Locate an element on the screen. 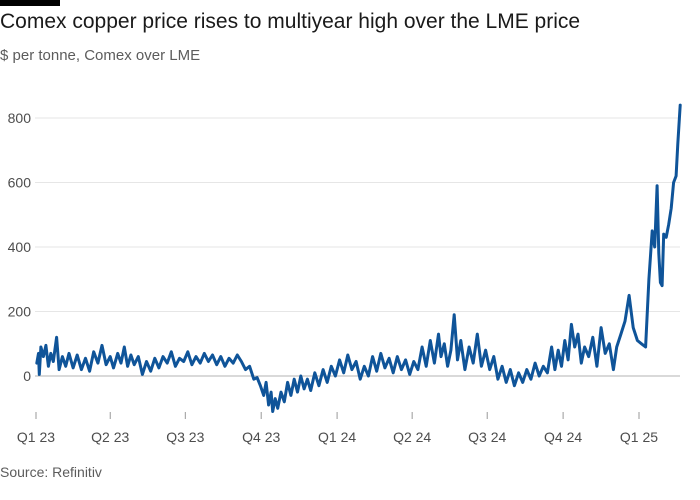 The image size is (700, 500). x-tick-label: Q1 25 is located at coordinates (639, 437).